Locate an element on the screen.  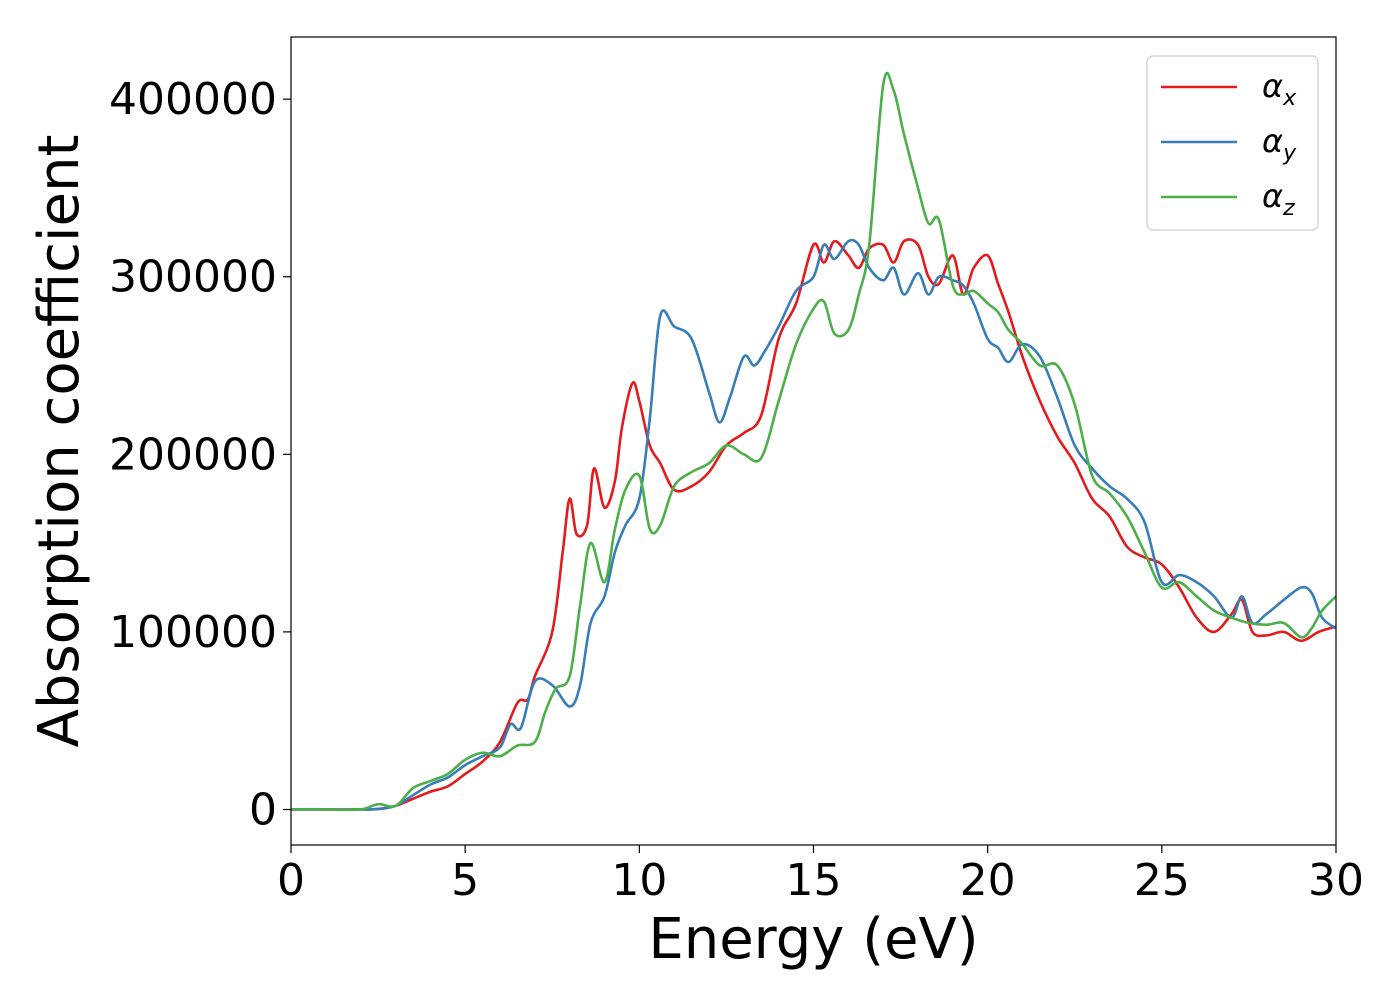
y-tick-label: 0 is located at coordinates (263, 809).